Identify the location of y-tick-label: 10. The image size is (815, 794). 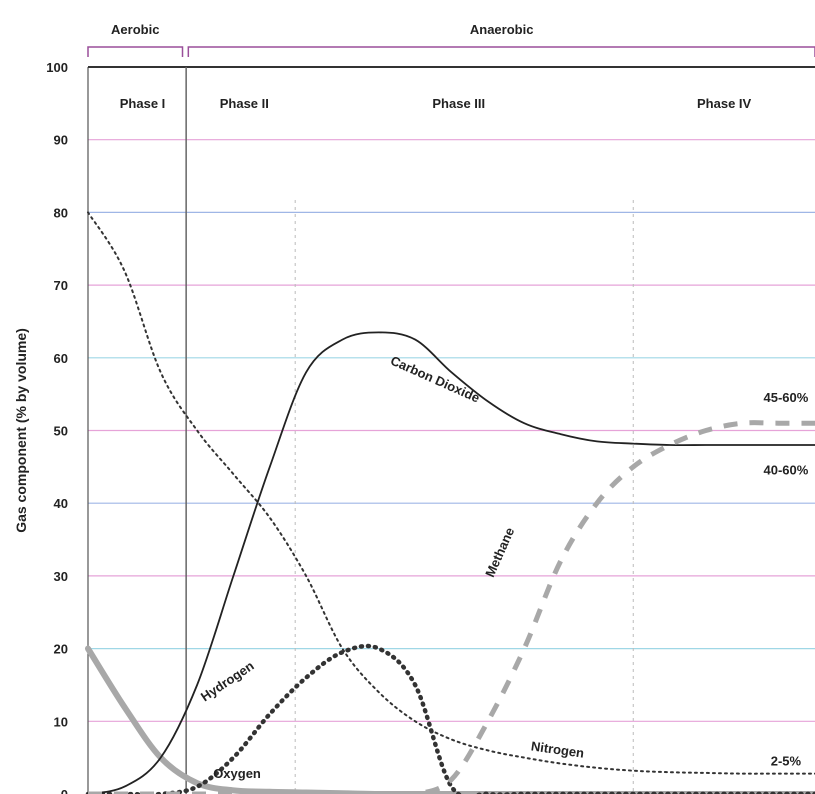
(61, 721).